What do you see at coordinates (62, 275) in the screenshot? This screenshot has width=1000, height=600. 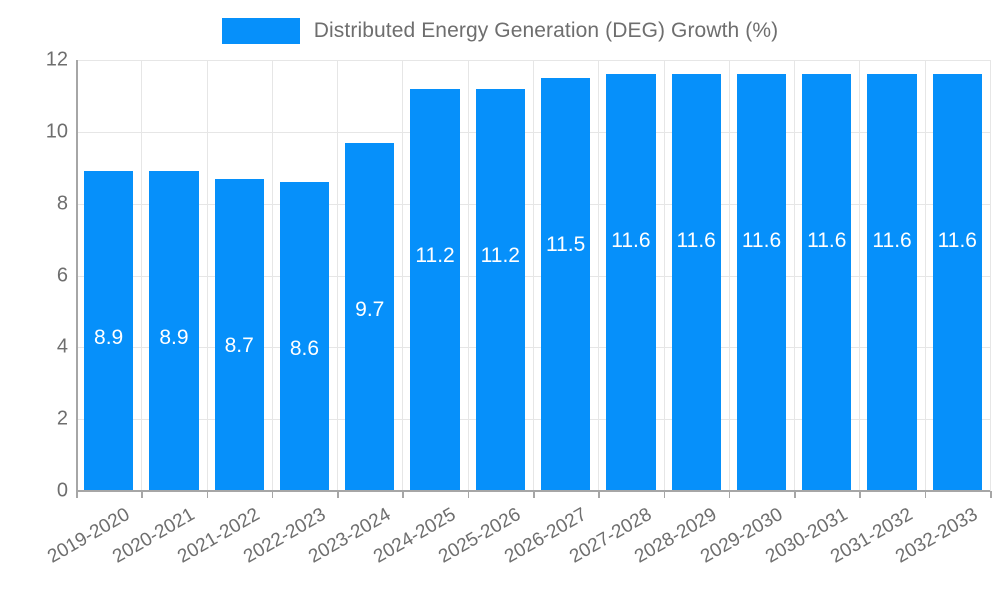 I see `y-axis-tick-label: 6` at bounding box center [62, 275].